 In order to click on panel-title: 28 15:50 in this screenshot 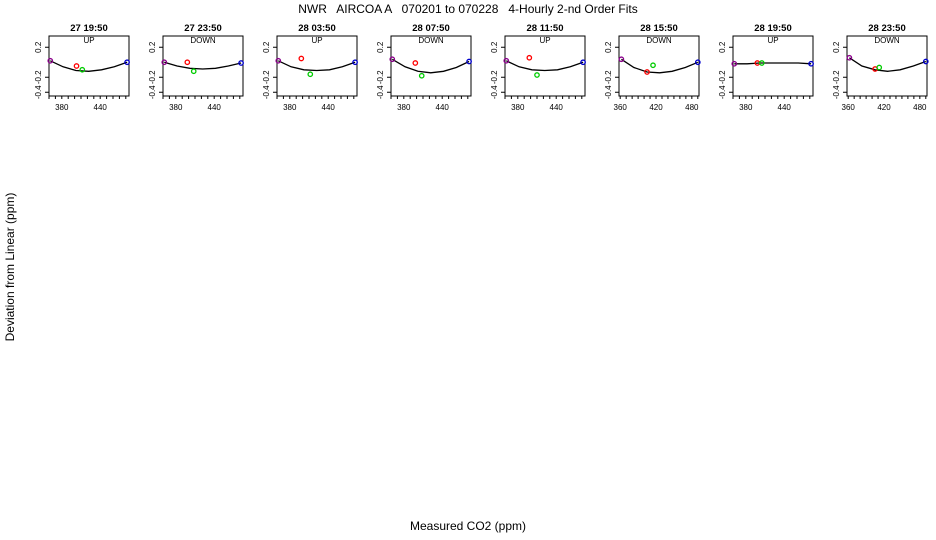, I will do `click(659, 28)`.